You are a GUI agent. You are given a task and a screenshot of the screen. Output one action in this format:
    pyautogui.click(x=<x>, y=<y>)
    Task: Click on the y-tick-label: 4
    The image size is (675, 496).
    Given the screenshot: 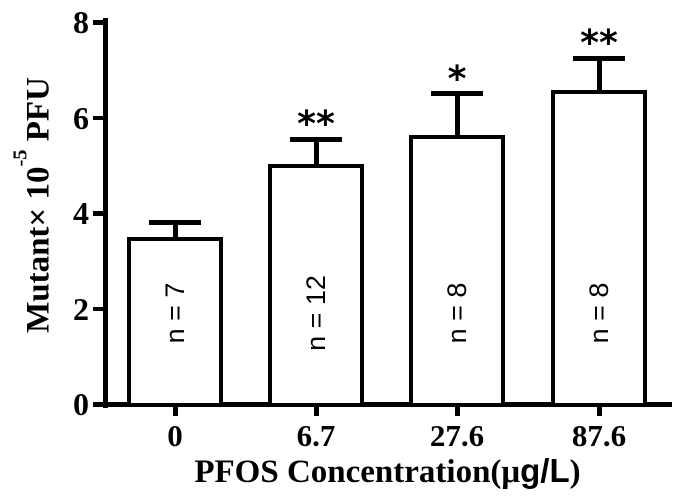 What is the action you would take?
    pyautogui.click(x=81, y=213)
    